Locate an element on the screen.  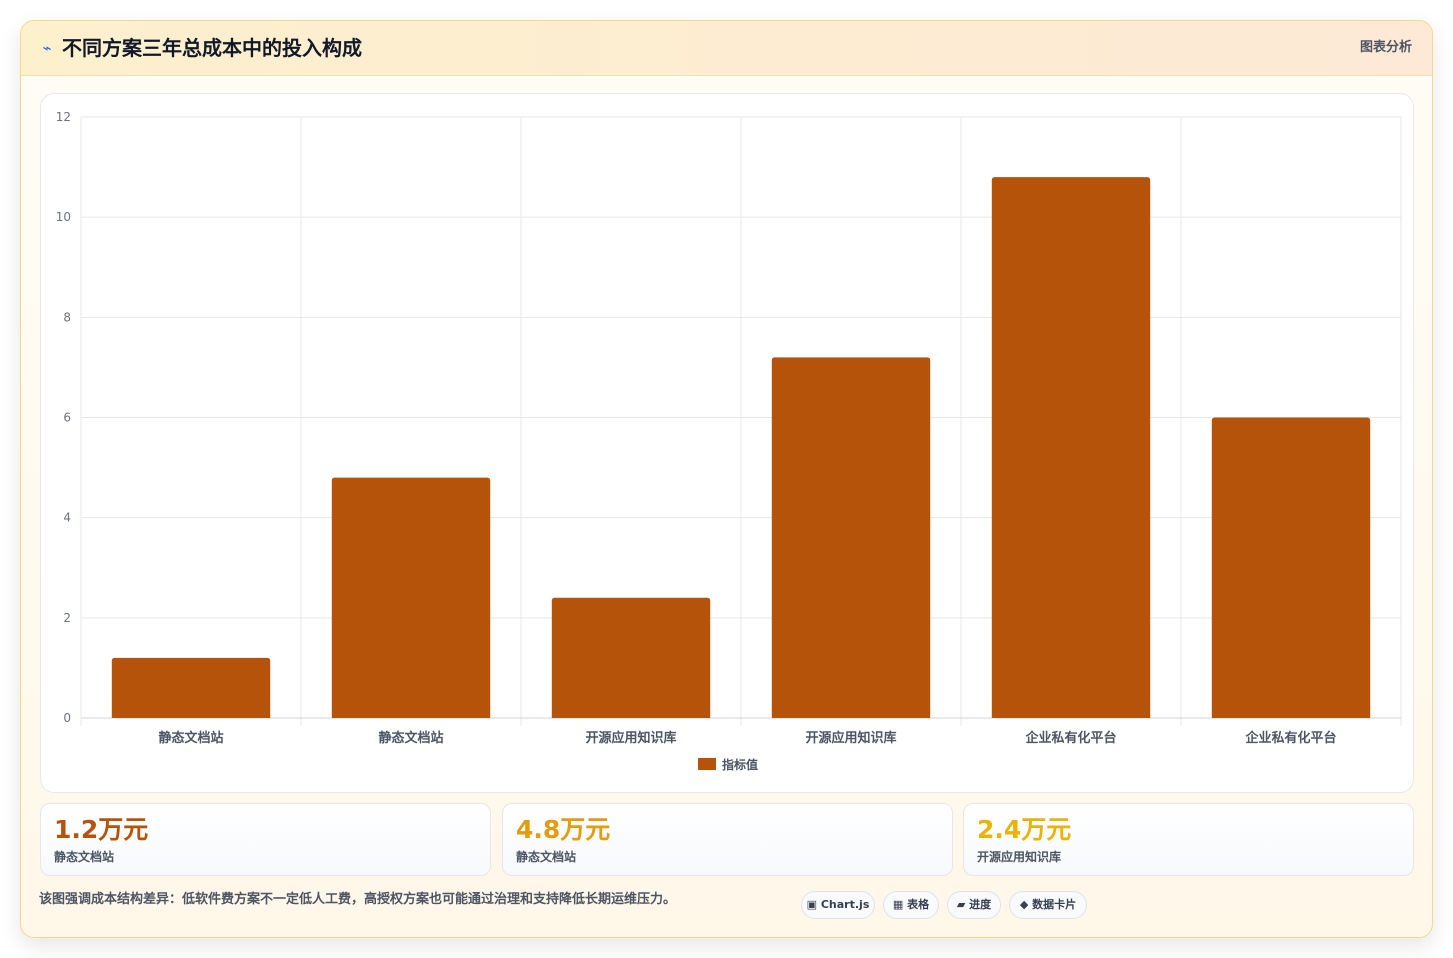
chip-progress: ▰ 进度 is located at coordinates (974, 905).